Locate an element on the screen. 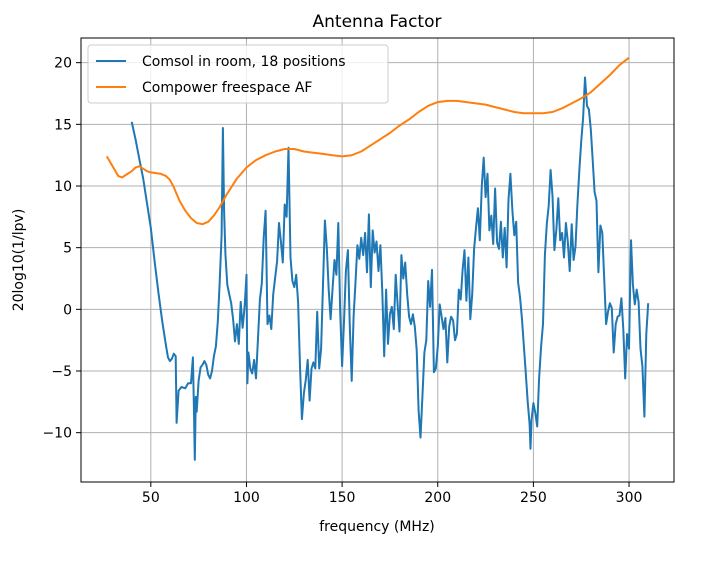  y-tick-label: 15 is located at coordinates (63, 125).